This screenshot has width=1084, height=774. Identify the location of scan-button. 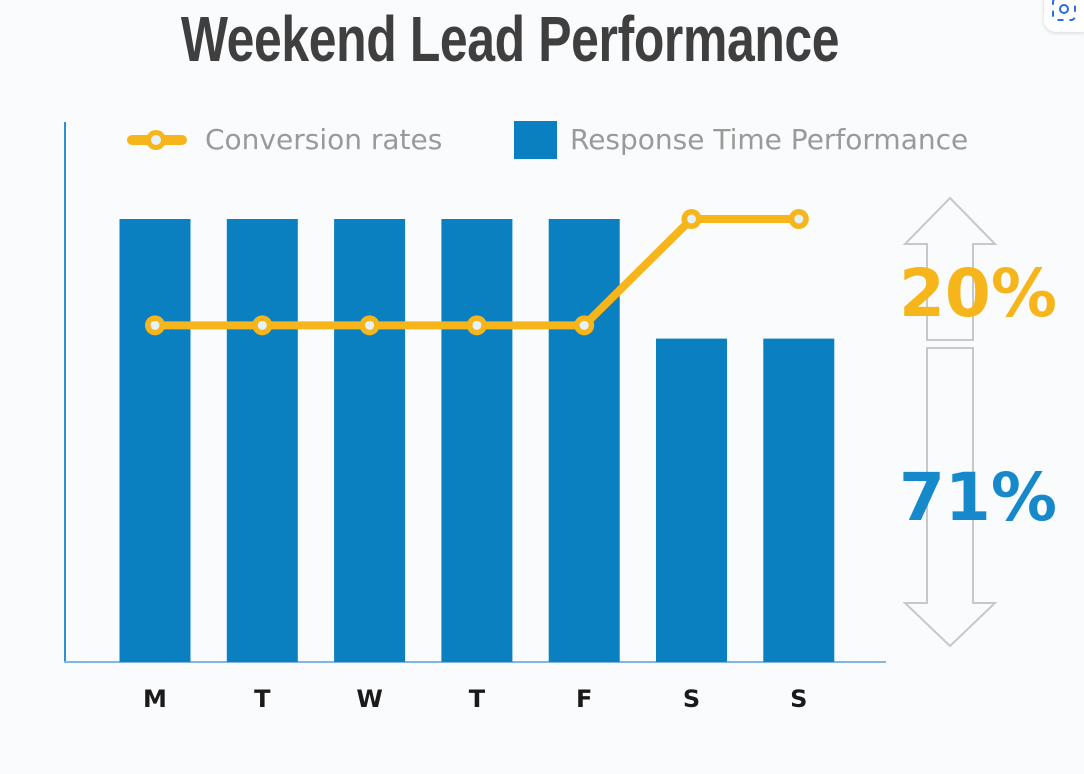
(1064, 16).